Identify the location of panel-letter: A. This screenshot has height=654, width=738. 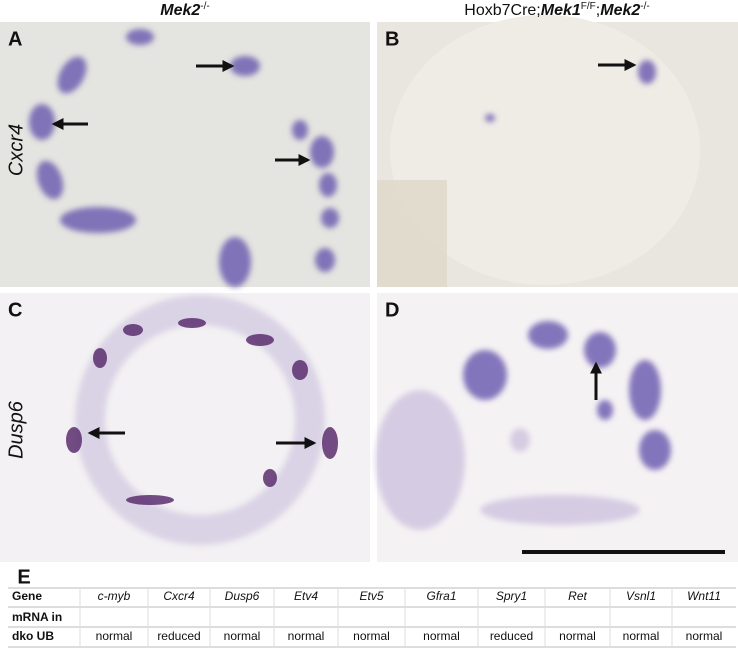
(15, 39).